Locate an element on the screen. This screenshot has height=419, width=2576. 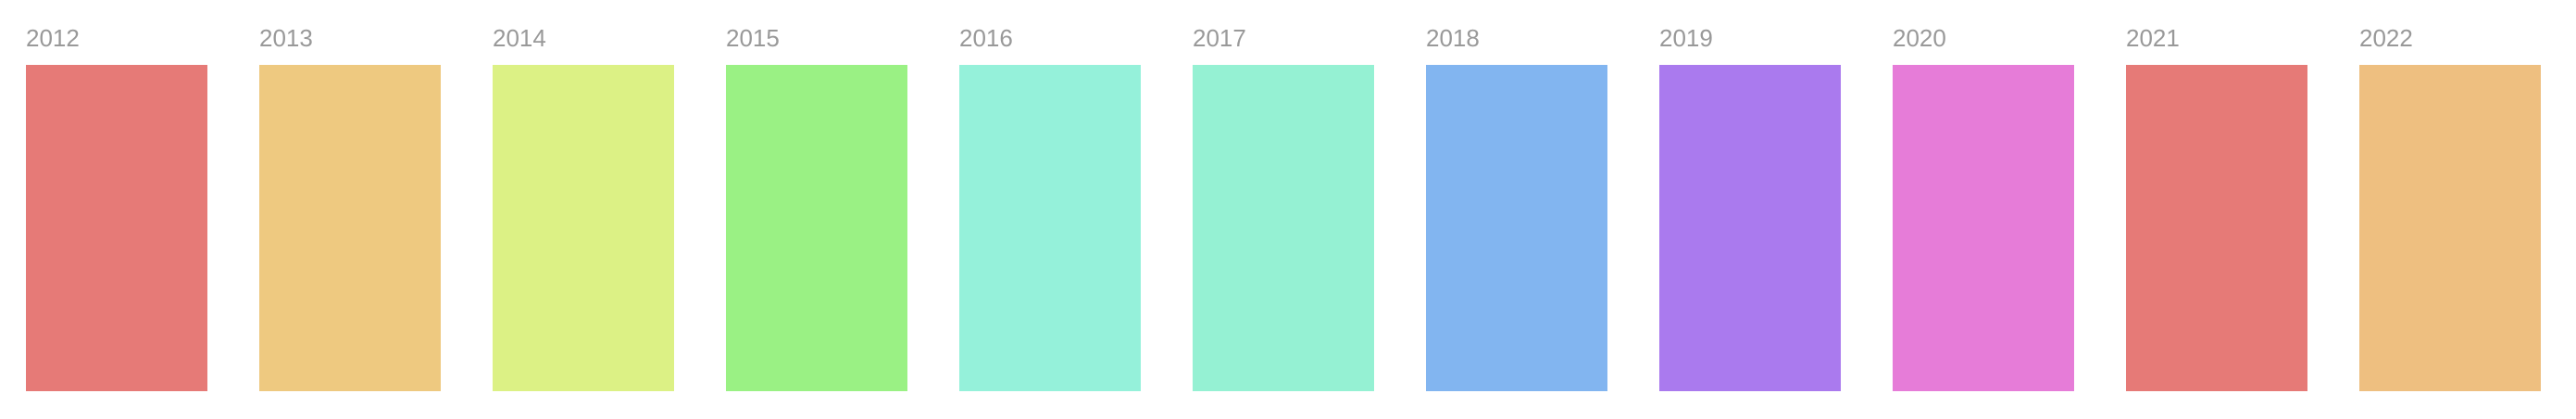
swatch-year-label: 2018 is located at coordinates (1453, 38).